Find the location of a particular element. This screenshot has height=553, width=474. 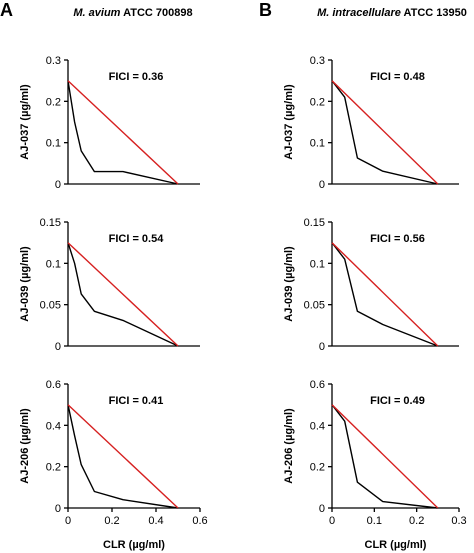

column-title-a-organism: M. avium is located at coordinates (96, 13).